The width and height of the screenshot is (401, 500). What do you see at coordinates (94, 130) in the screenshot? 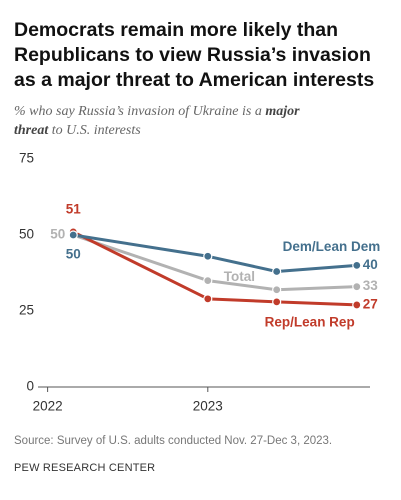
I see `subtitle-text: to U.S. interests` at bounding box center [94, 130].